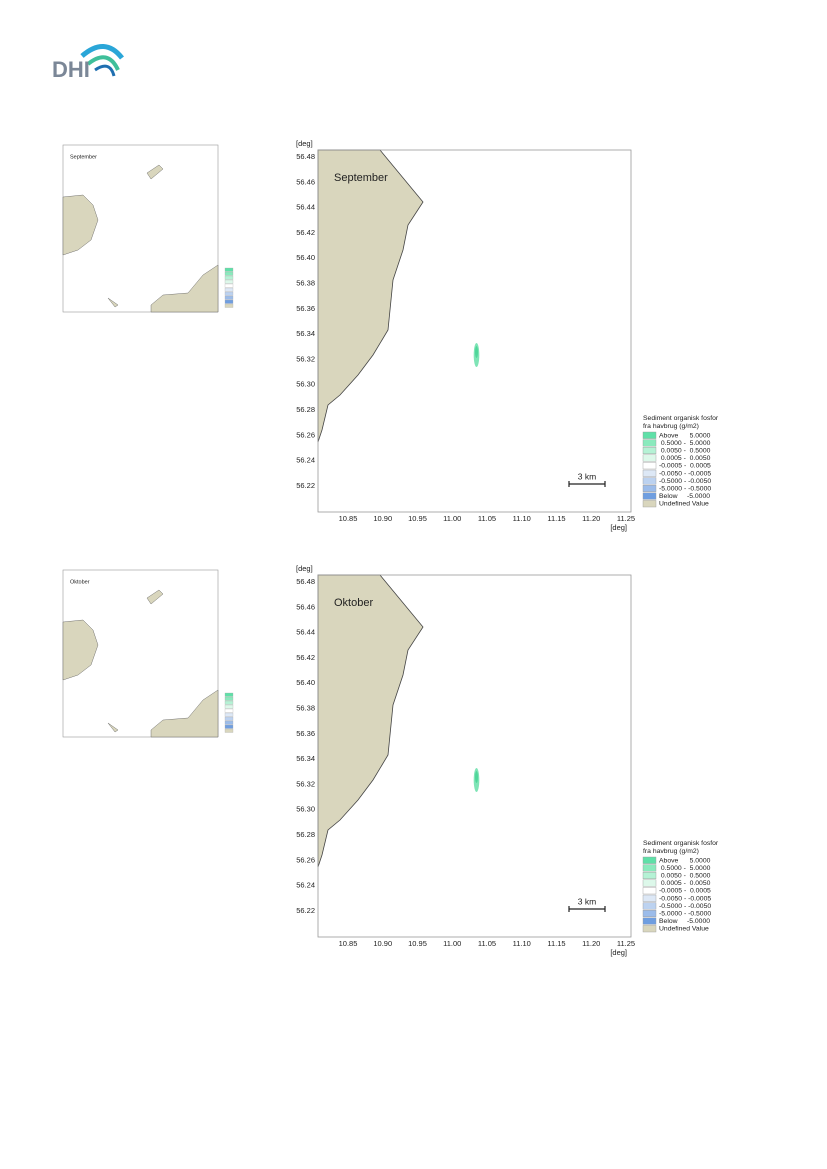 The image size is (827, 1169). Describe the element at coordinates (305, 434) in the screenshot. I see `y-tick-label: 56.26` at that location.